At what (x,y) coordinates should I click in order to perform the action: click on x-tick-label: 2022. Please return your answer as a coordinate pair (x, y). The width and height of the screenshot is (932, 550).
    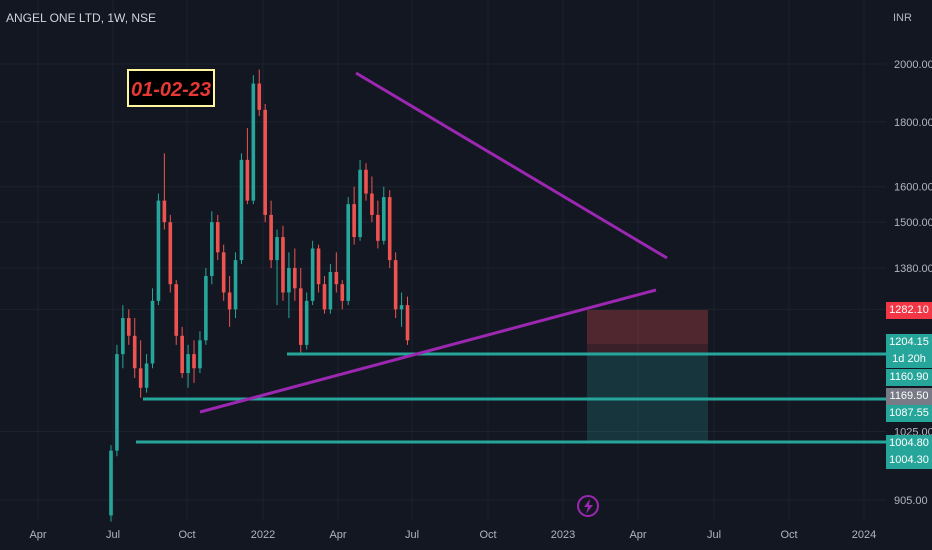
    Looking at the image, I should click on (263, 535).